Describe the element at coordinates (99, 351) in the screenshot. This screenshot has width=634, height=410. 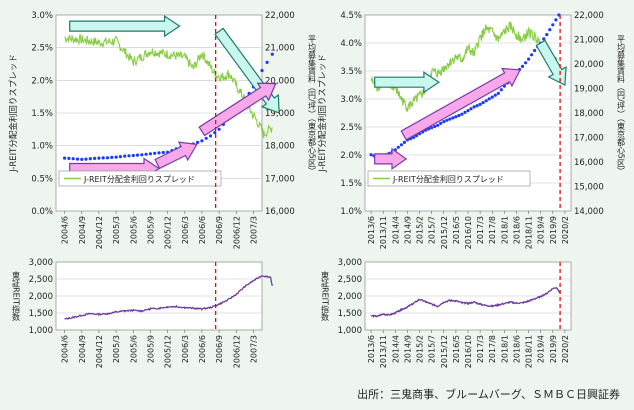
I see `bottom-left-x-tick-label: 2004/12` at that location.